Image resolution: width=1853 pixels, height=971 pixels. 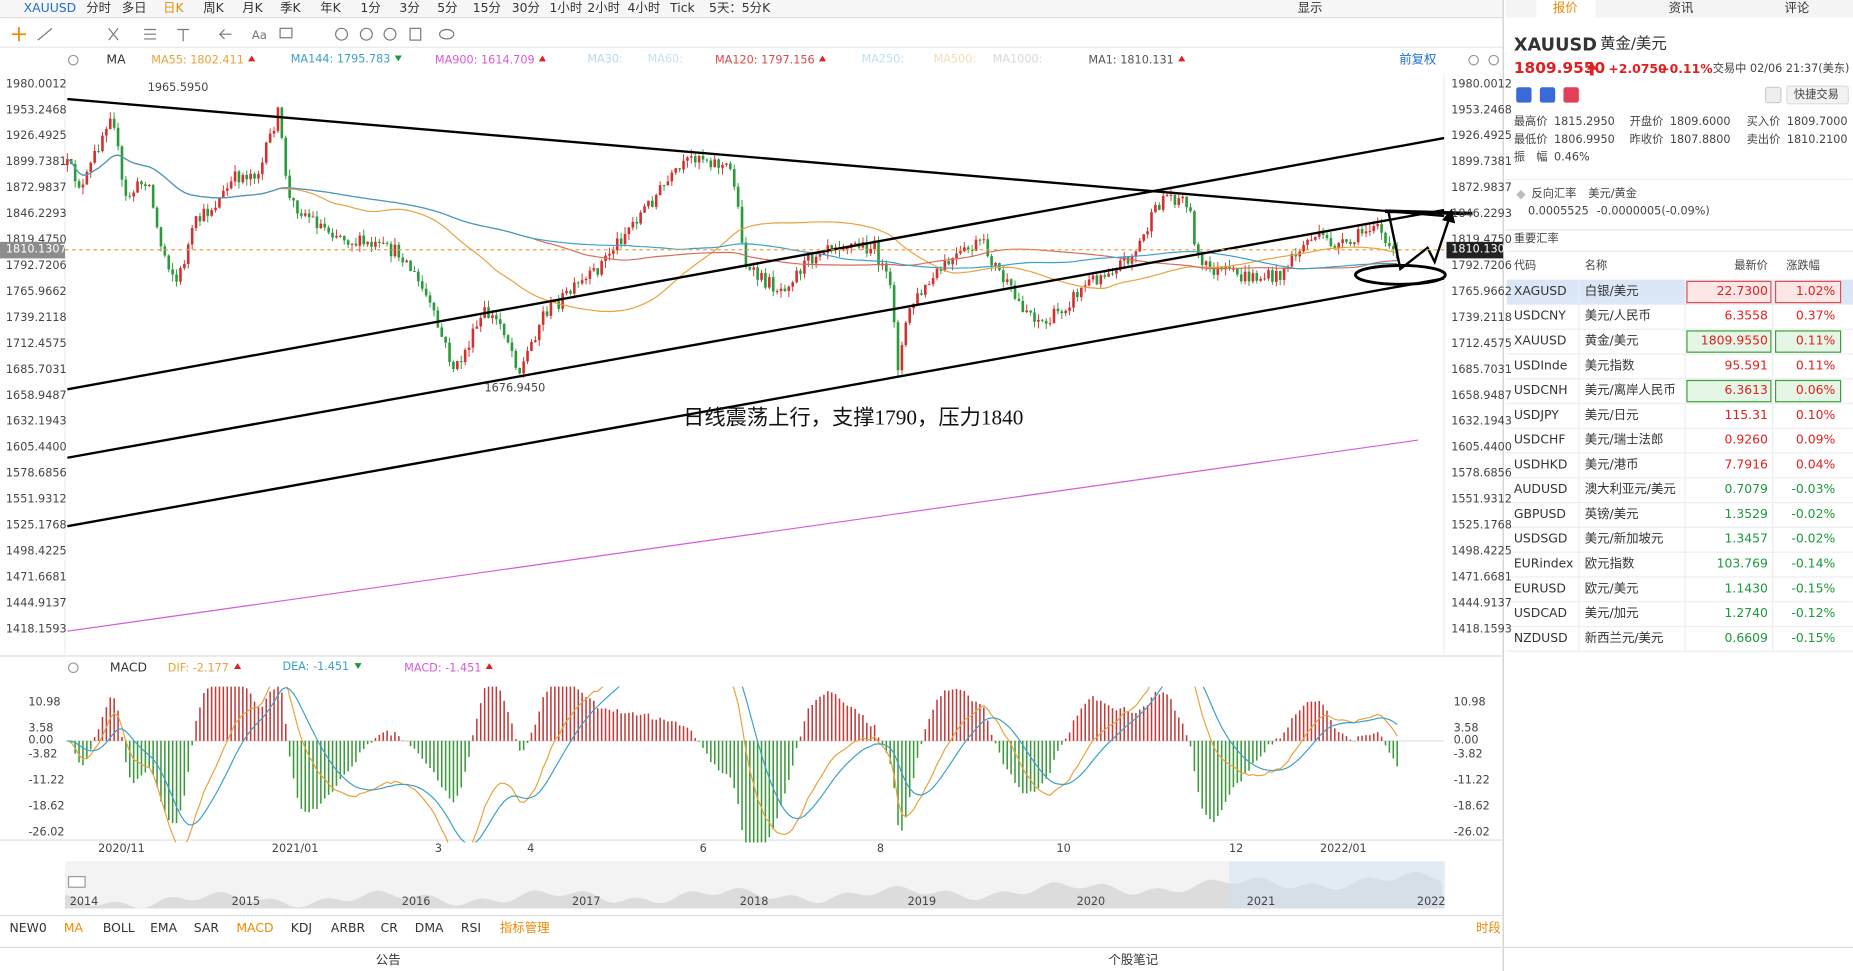 What do you see at coordinates (282, 122) in the screenshot?
I see `candle-body` at bounding box center [282, 122].